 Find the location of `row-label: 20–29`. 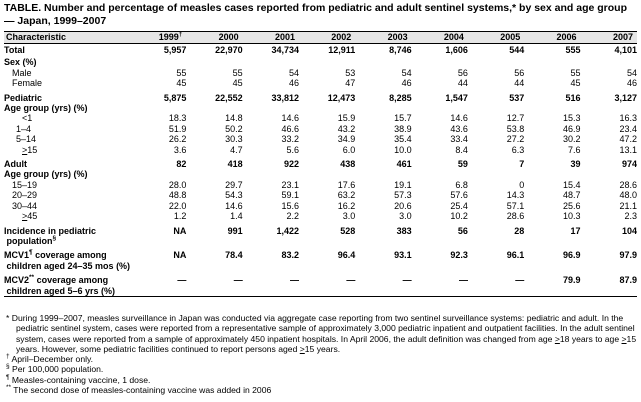

row-label: 20–29 is located at coordinates (25, 195).